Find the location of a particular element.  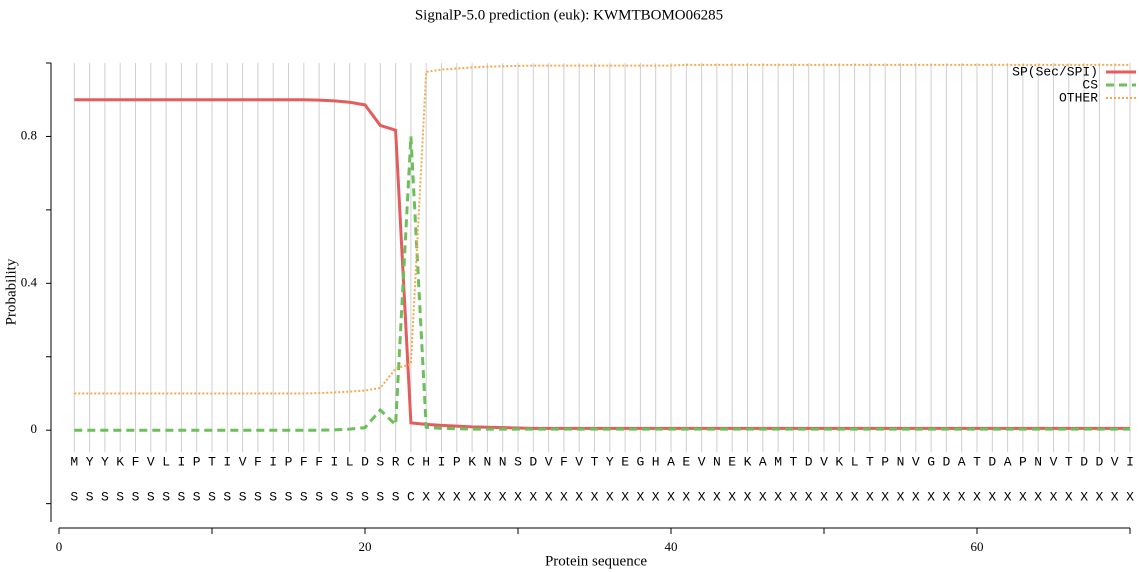

y-axis-label: Probability is located at coordinates (11, 291).